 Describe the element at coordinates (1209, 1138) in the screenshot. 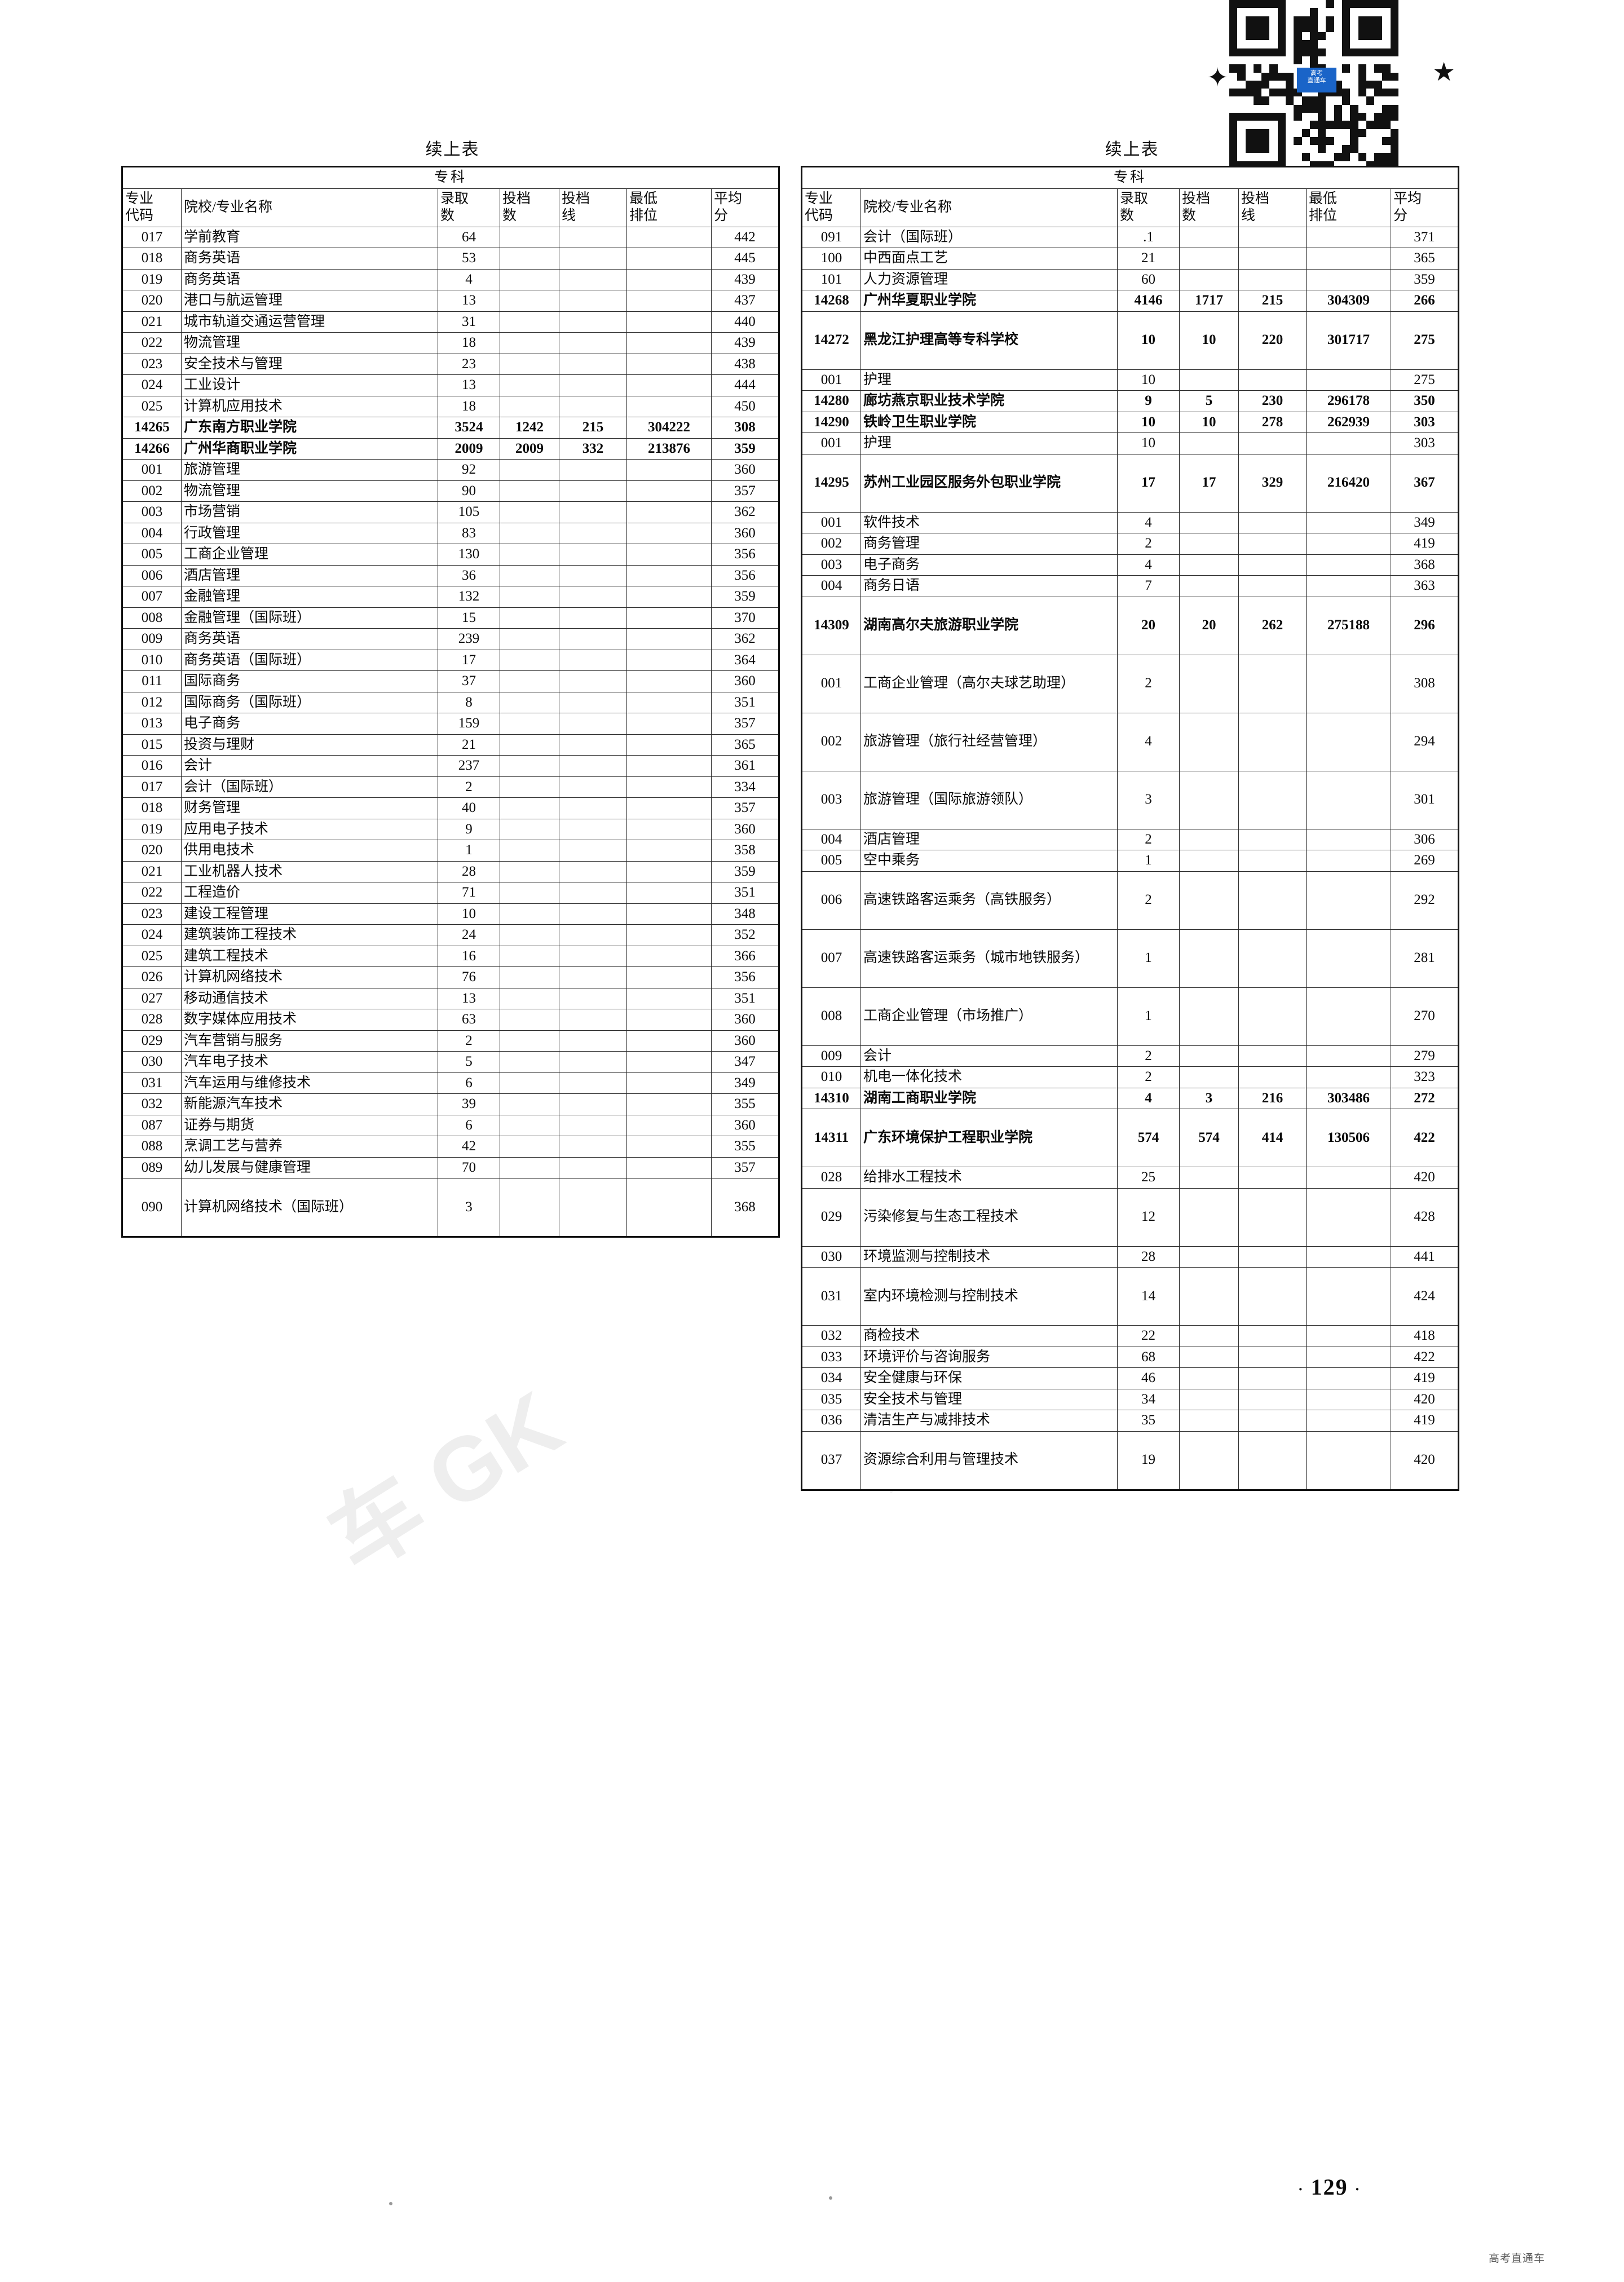

I see `cell-submitted-count: 574` at that location.